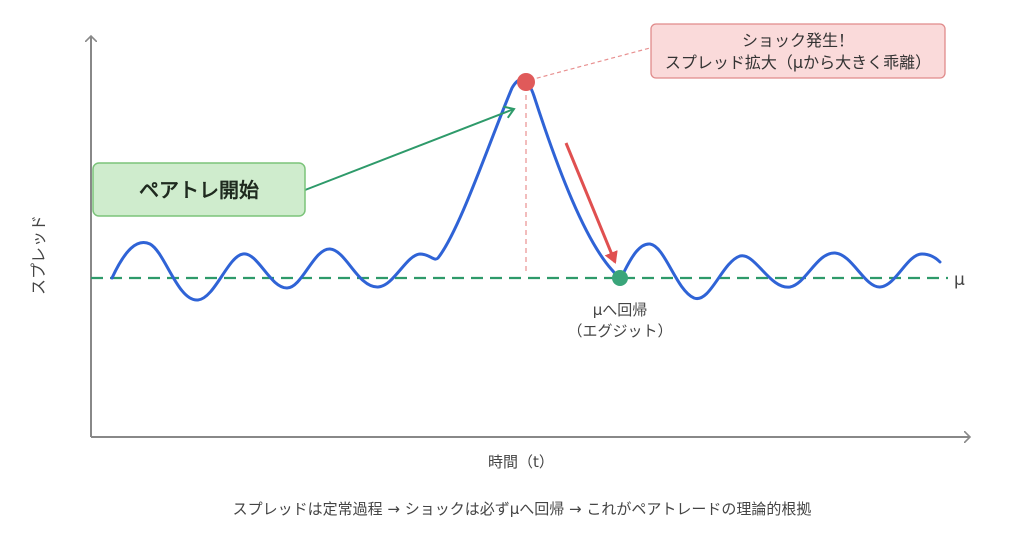 The height and width of the screenshot is (542, 1024). I want to click on shock-callout-connector, so click(590, 64).